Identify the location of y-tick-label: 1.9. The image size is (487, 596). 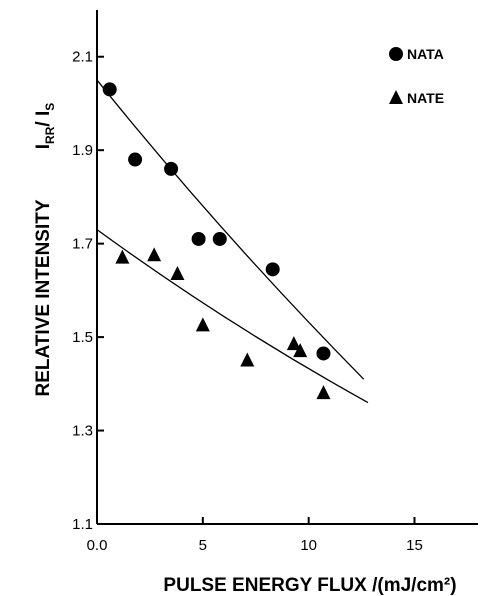
(82, 150).